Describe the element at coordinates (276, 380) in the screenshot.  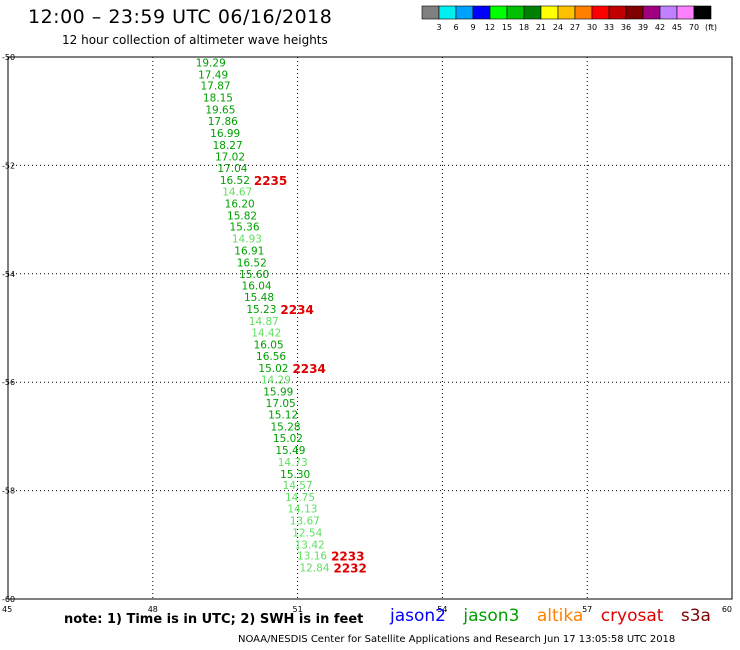
I see `wave-height-label: 14.29` at that location.